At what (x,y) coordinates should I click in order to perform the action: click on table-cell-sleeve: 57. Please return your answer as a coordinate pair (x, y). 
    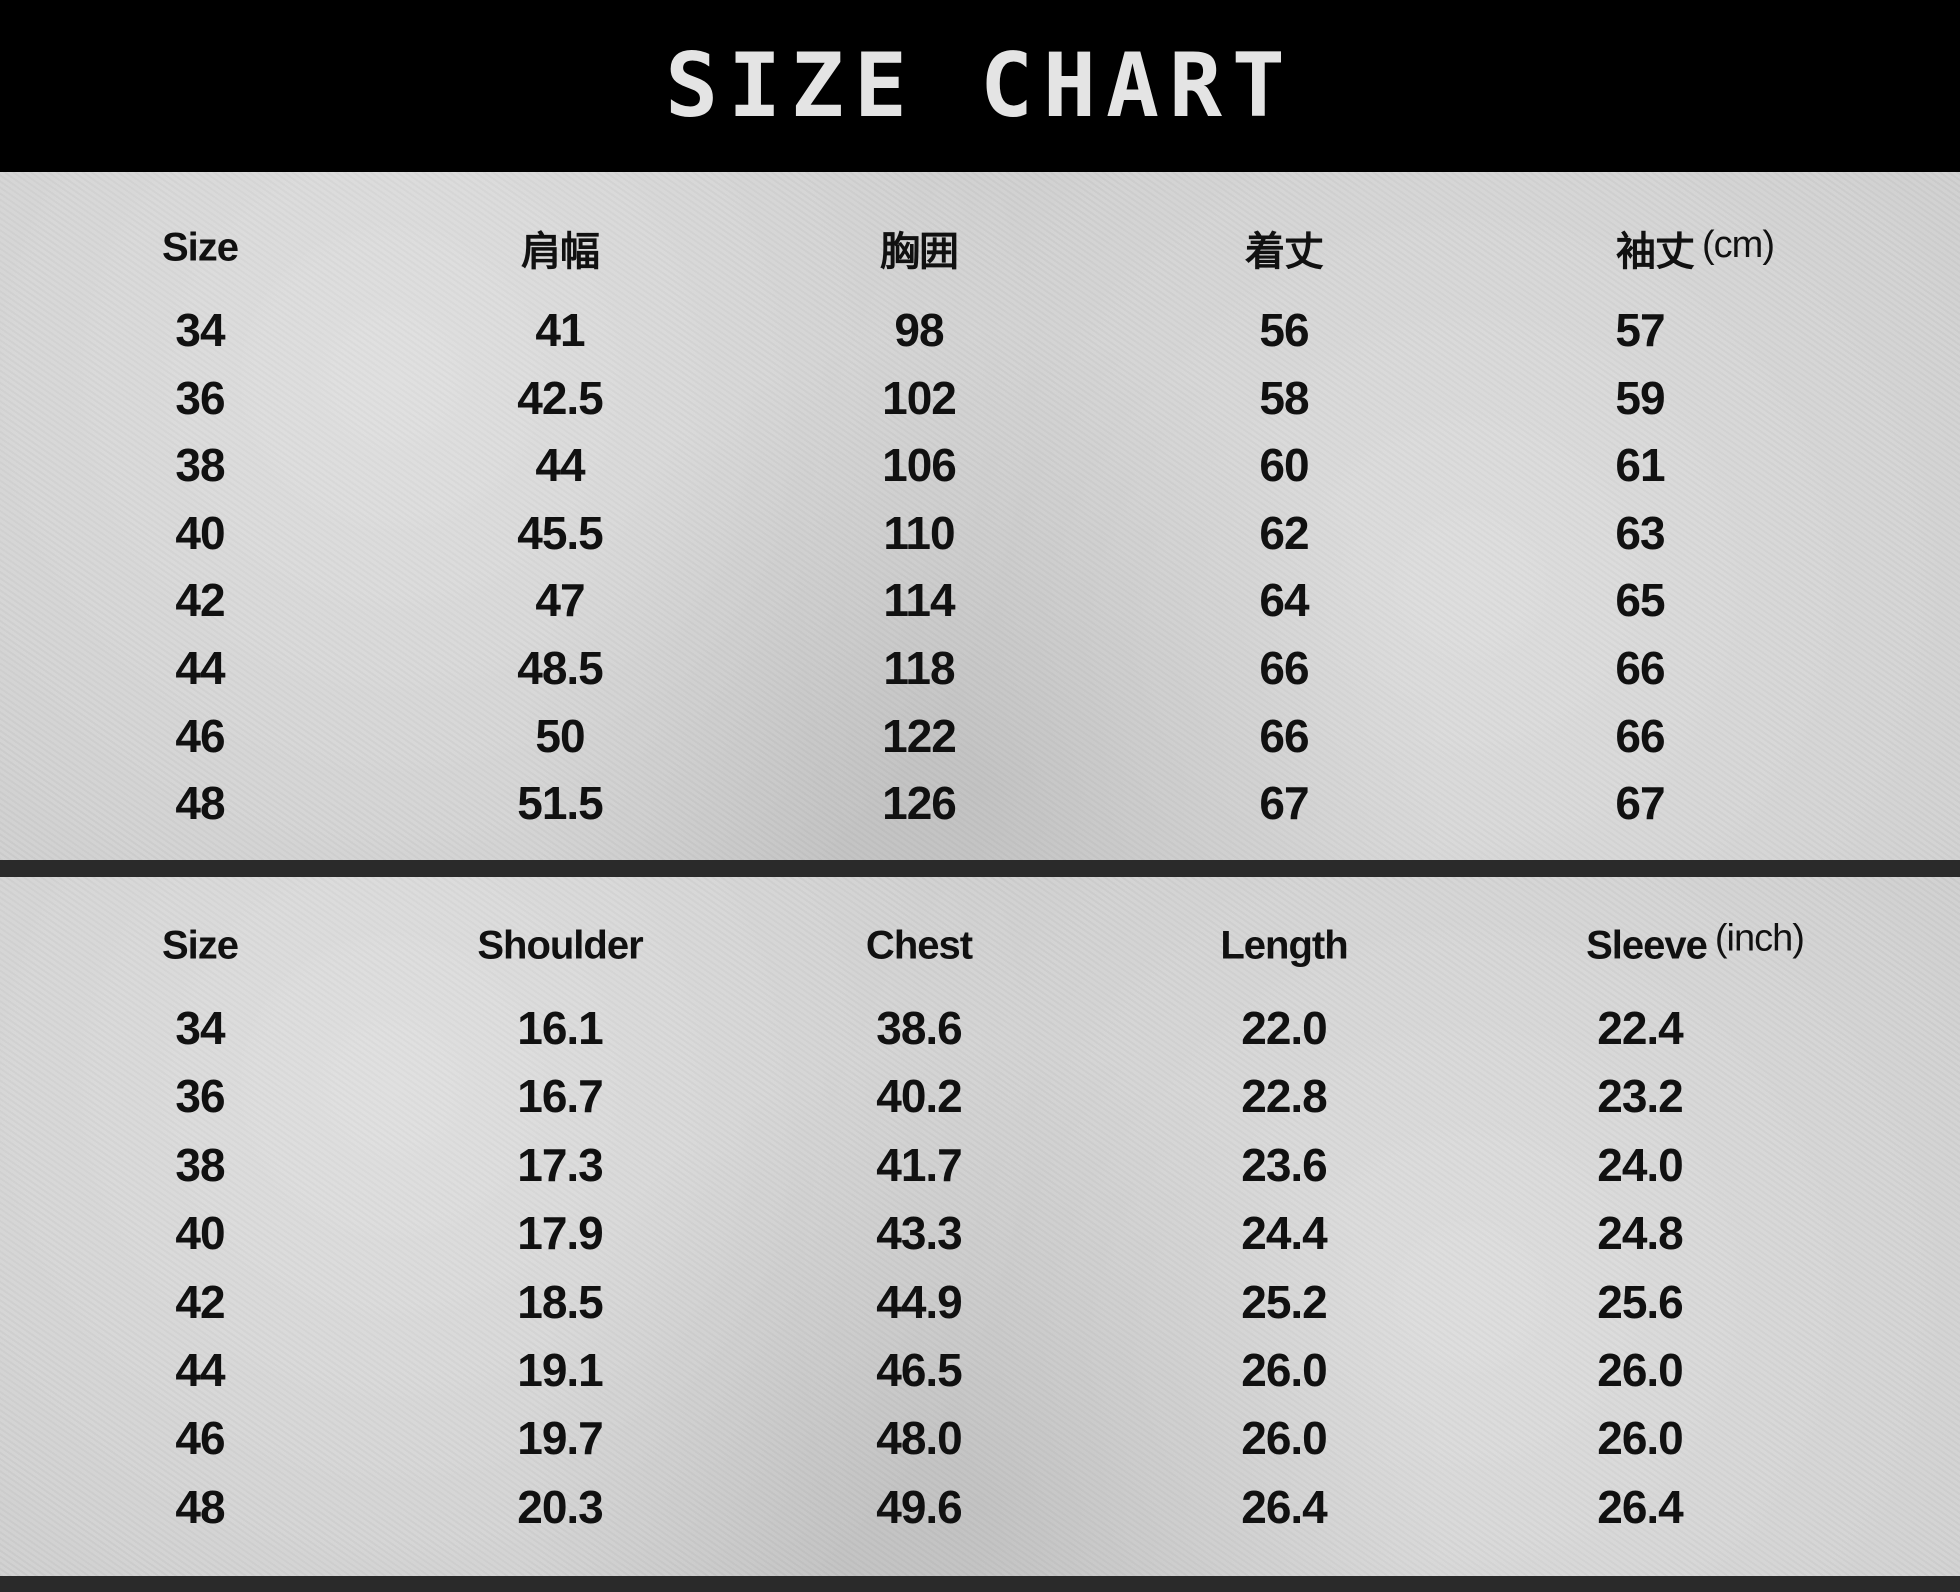
    Looking at the image, I should click on (1640, 330).